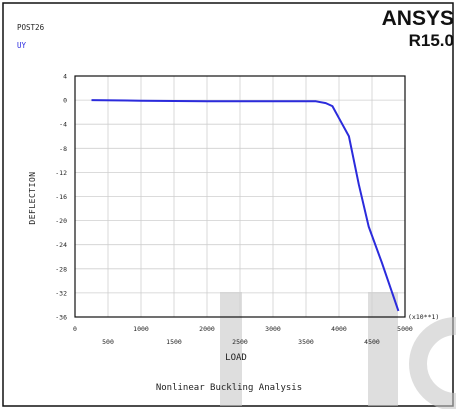 The height and width of the screenshot is (409, 456). What do you see at coordinates (229, 388) in the screenshot?
I see `chart-footer: Nonlinear Buckling Analysis` at bounding box center [229, 388].